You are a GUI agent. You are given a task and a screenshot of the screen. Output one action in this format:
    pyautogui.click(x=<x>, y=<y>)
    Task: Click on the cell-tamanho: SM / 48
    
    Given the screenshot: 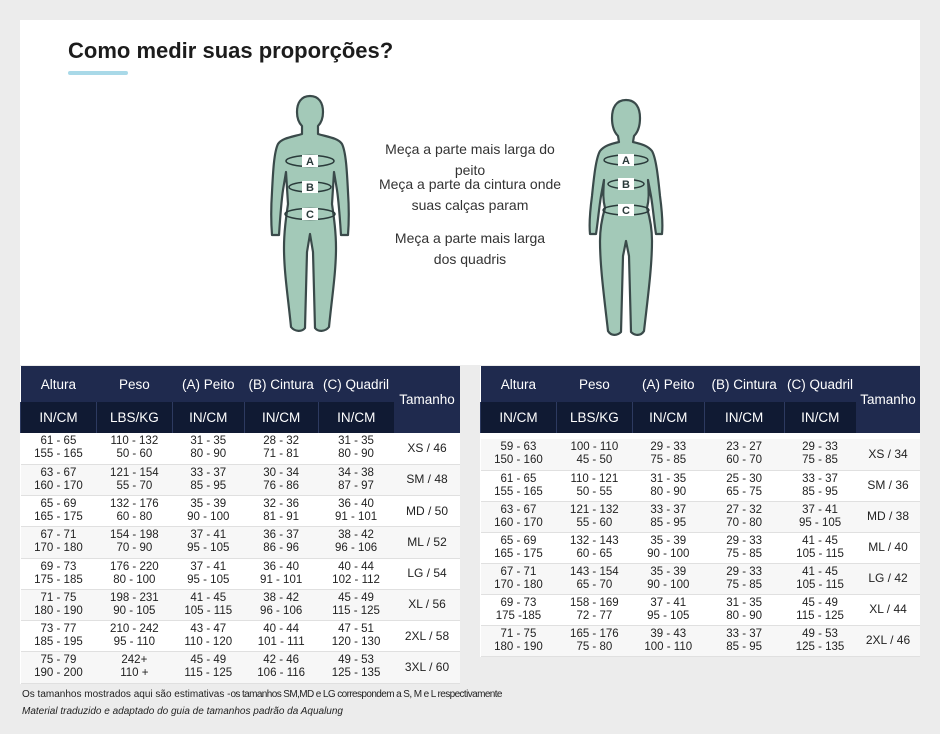 What is the action you would take?
    pyautogui.click(x=427, y=480)
    